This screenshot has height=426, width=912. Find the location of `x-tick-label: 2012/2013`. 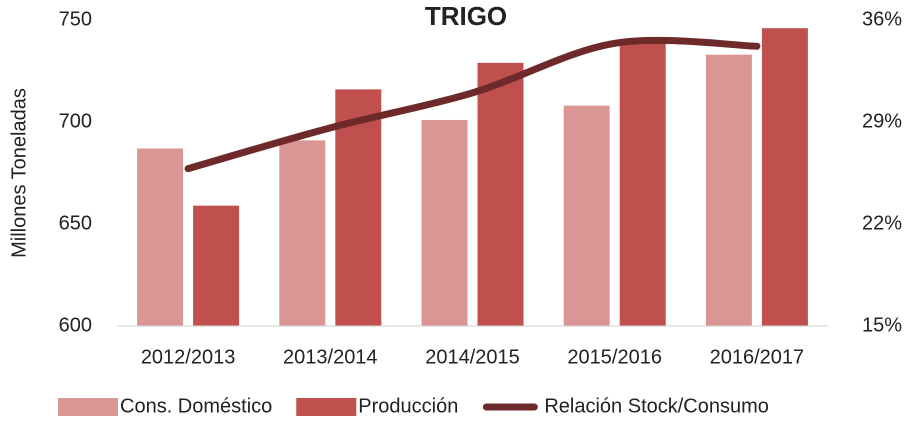

x-tick-label: 2012/2013 is located at coordinates (188, 357).